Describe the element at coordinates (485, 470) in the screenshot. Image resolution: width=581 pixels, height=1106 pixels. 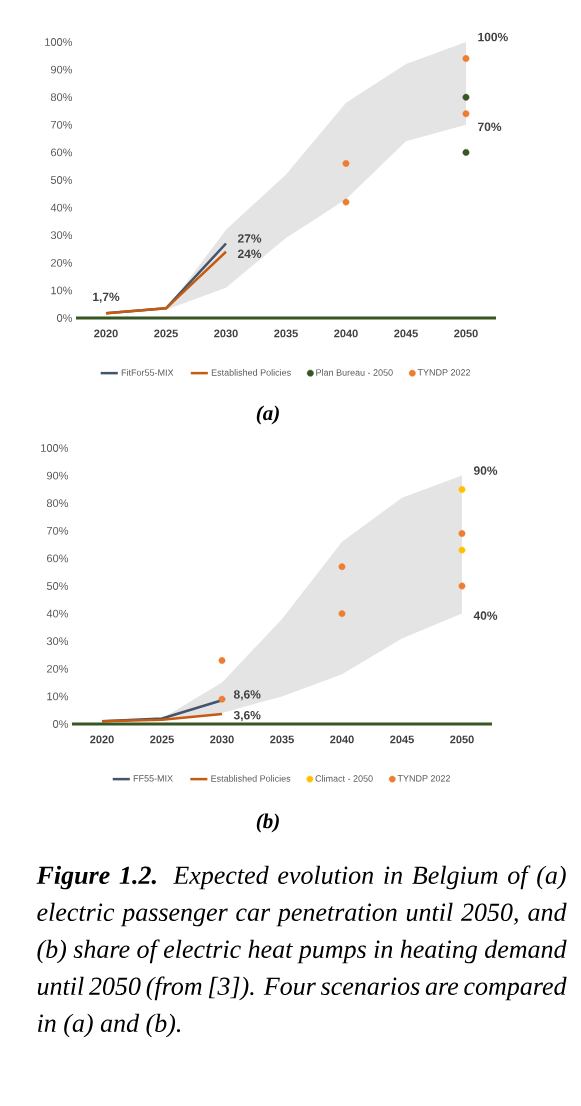
I see `annotation: 90%` at that location.